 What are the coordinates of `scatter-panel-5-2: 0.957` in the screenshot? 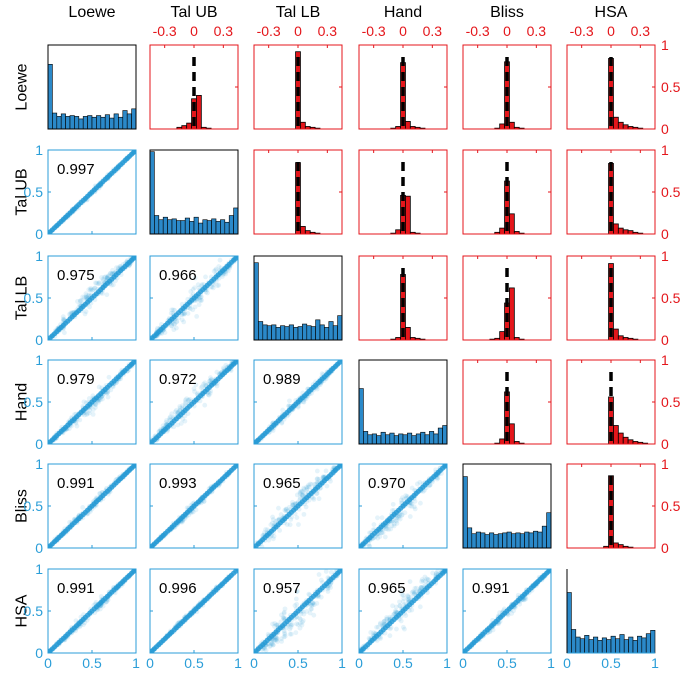 It's located at (298, 611).